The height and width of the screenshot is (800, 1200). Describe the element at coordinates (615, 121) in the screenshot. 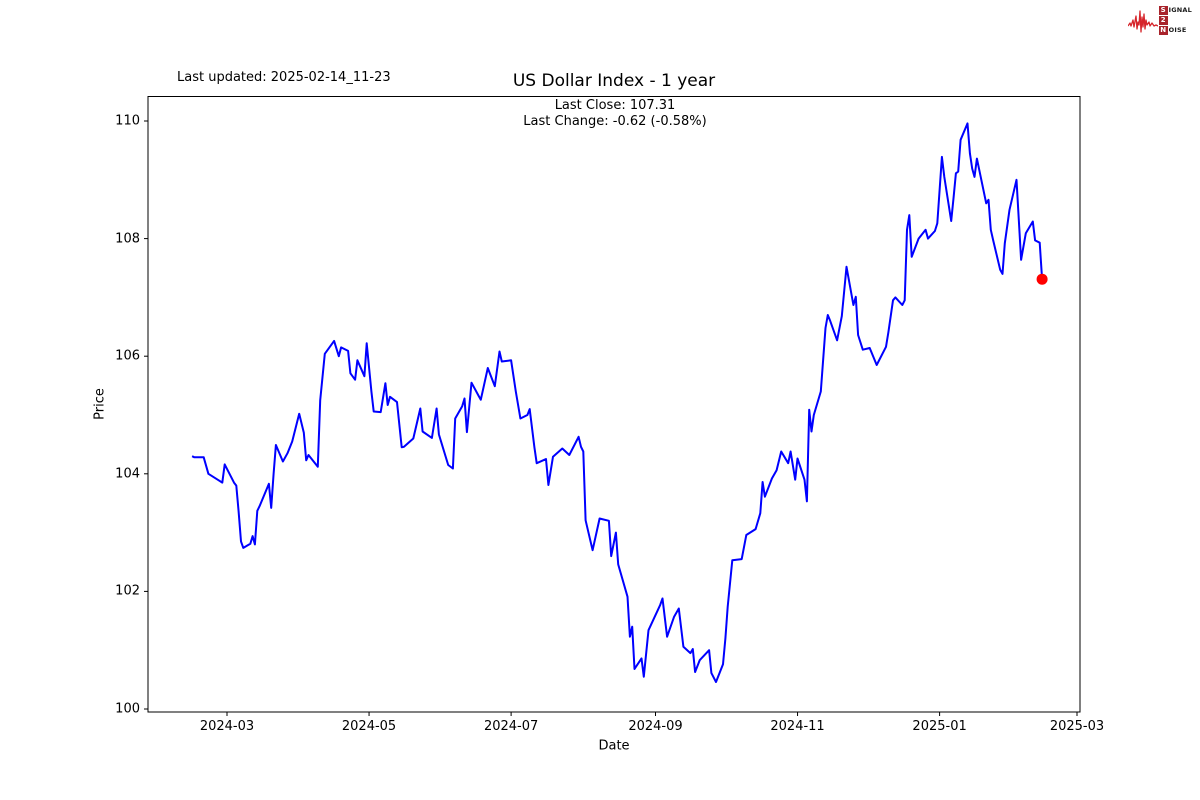

I see `last-change-text: Last Change: -0.62 (-0.58%)` at that location.